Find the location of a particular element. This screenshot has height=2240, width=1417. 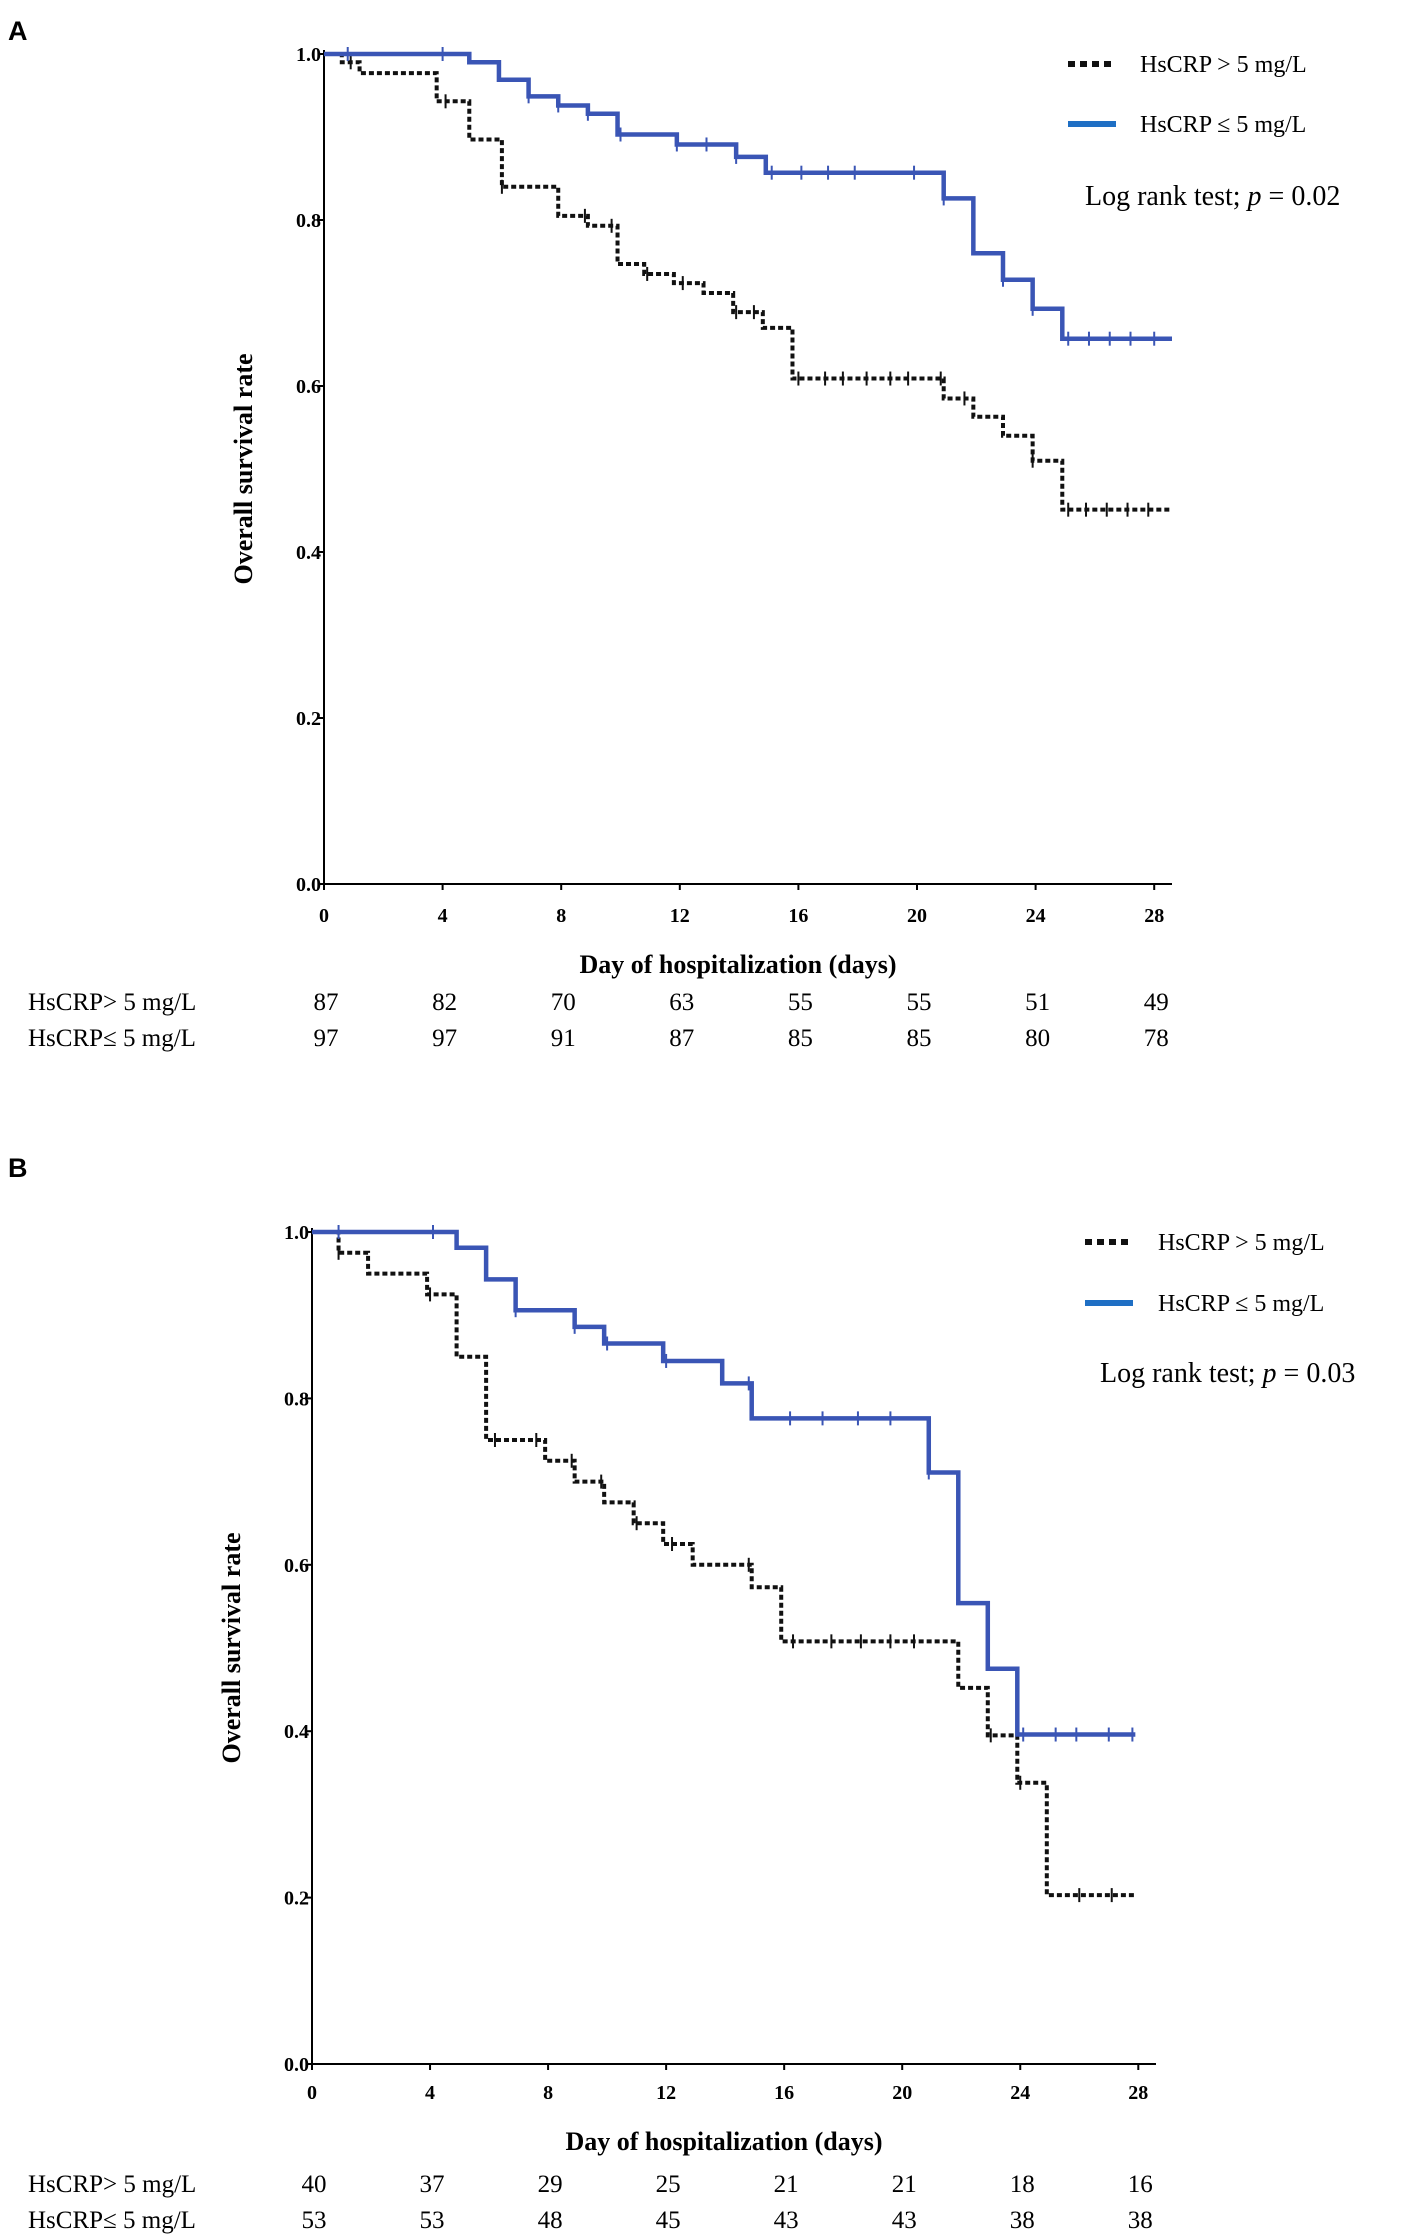

panel-label: B is located at coordinates (18, 1168).